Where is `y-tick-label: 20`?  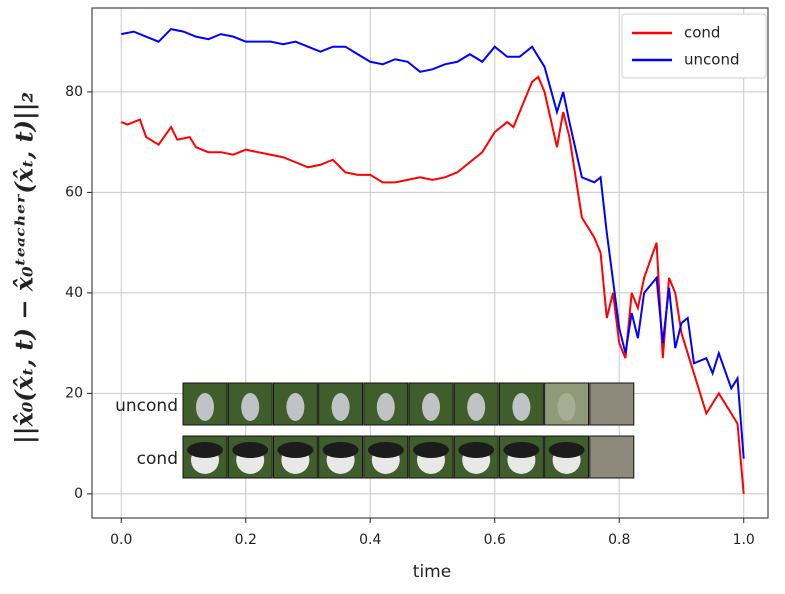 y-tick-label: 20 is located at coordinates (74, 393).